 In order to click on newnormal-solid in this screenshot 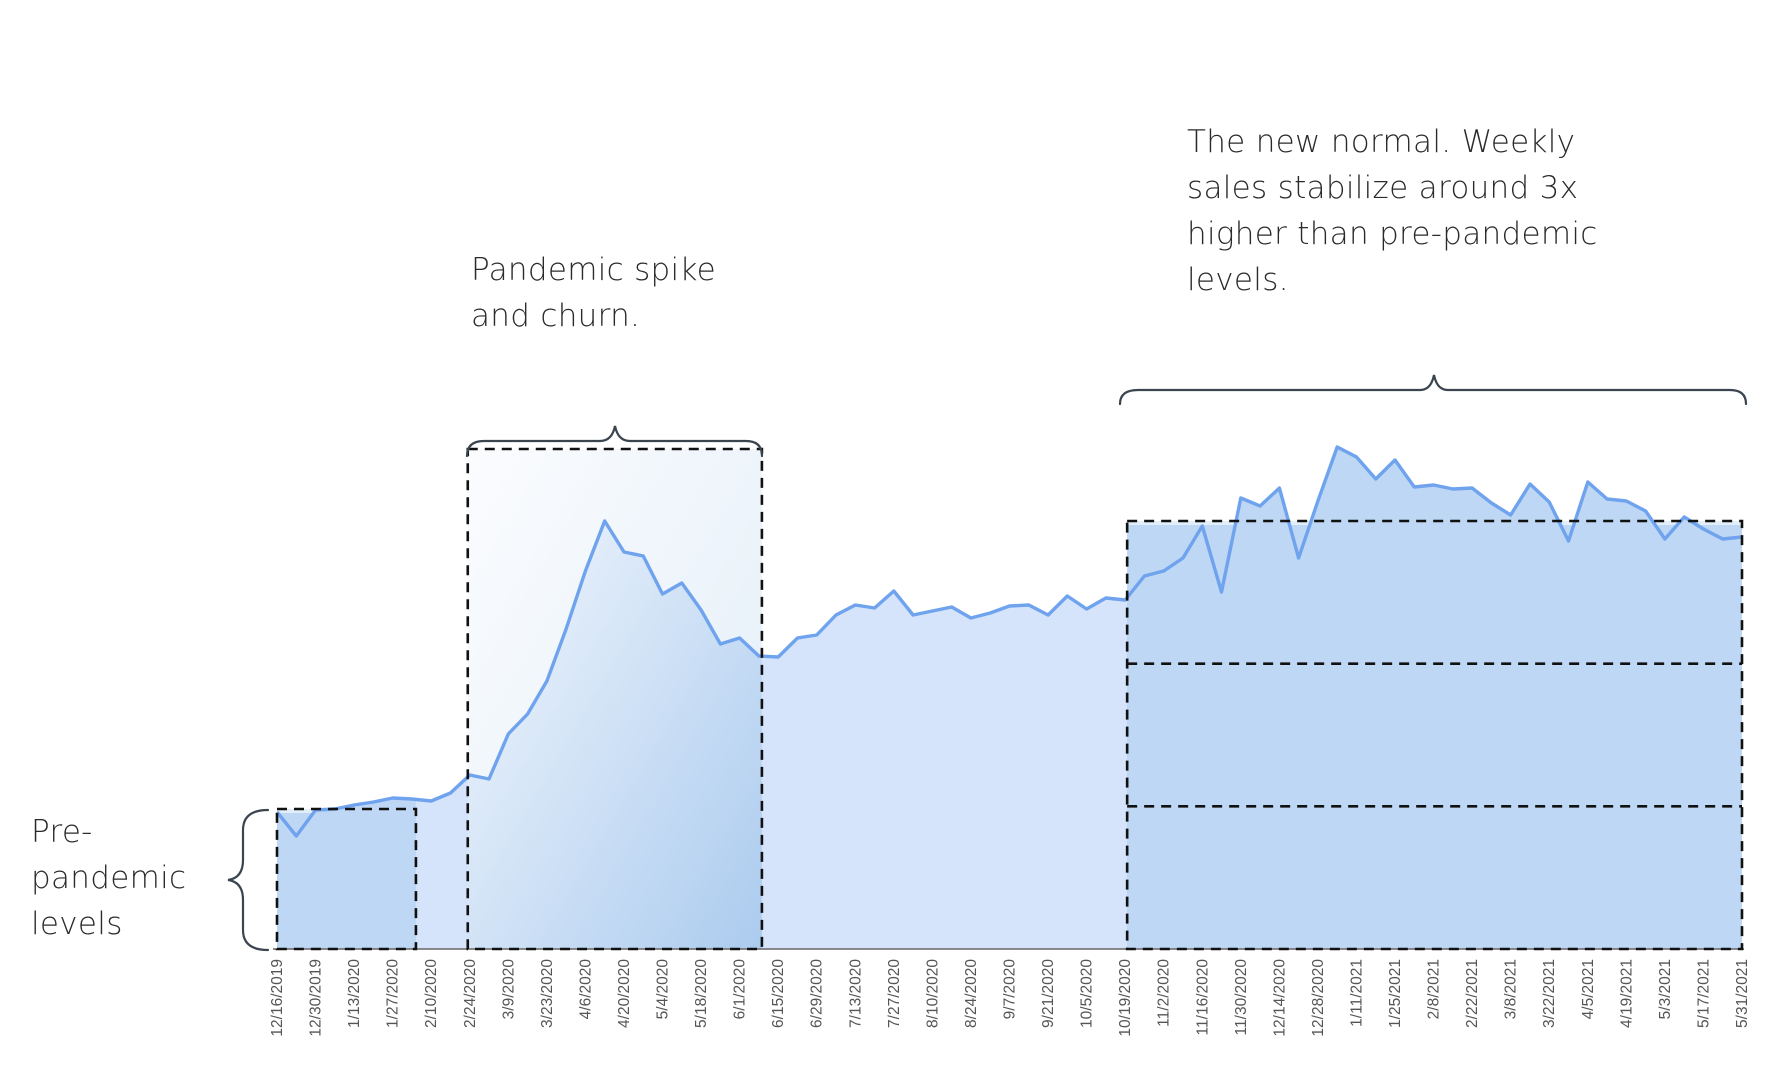, I will do `click(1434, 737)`.